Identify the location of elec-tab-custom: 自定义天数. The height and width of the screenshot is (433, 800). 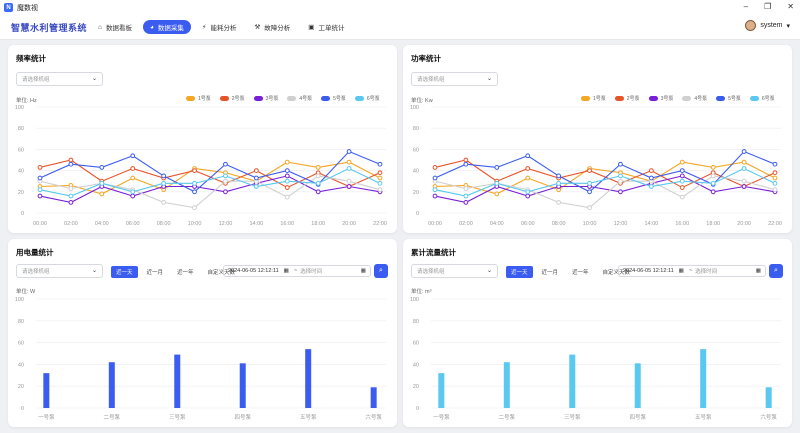
(221, 273).